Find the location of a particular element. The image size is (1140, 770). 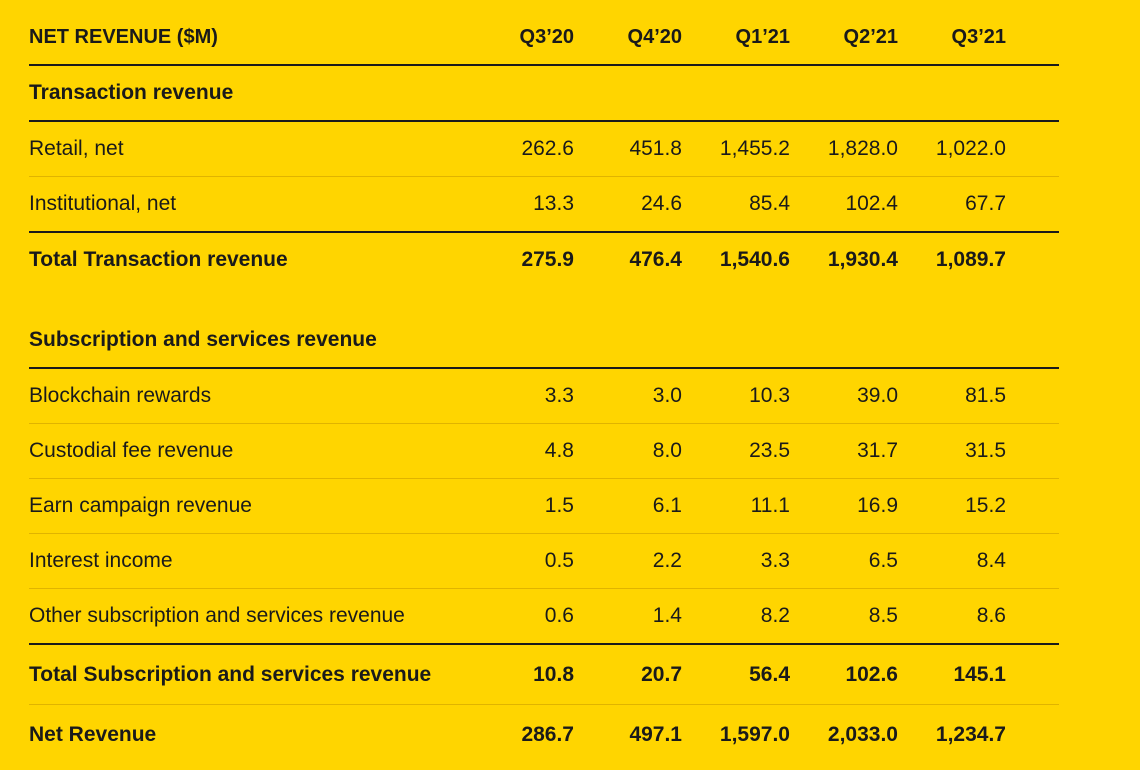

cell-value: 102.6 is located at coordinates (871, 674).